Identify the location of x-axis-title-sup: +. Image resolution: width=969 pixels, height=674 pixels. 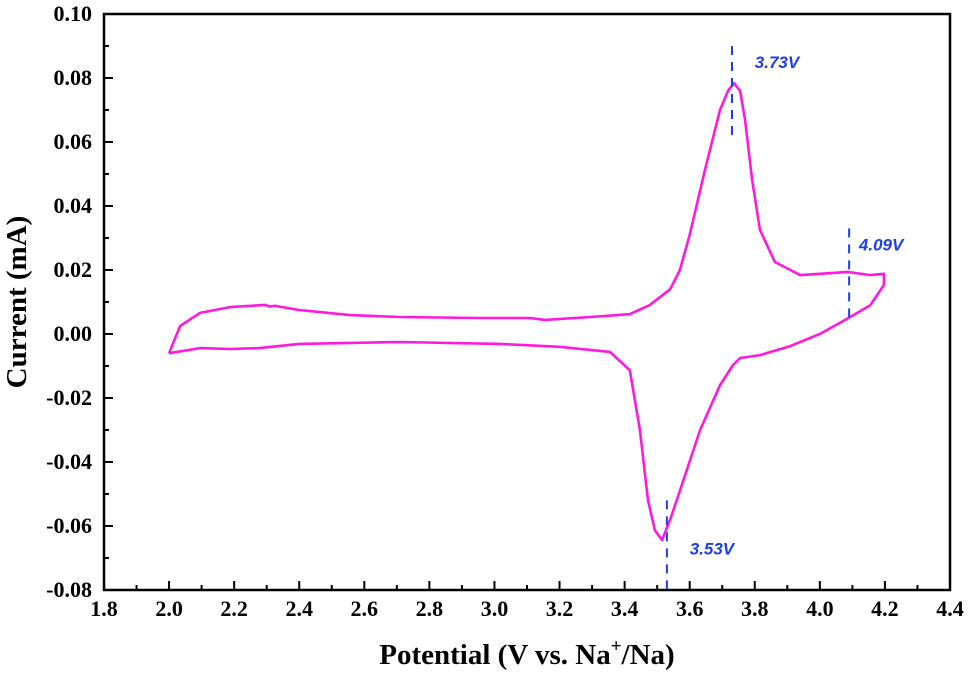
(616, 646).